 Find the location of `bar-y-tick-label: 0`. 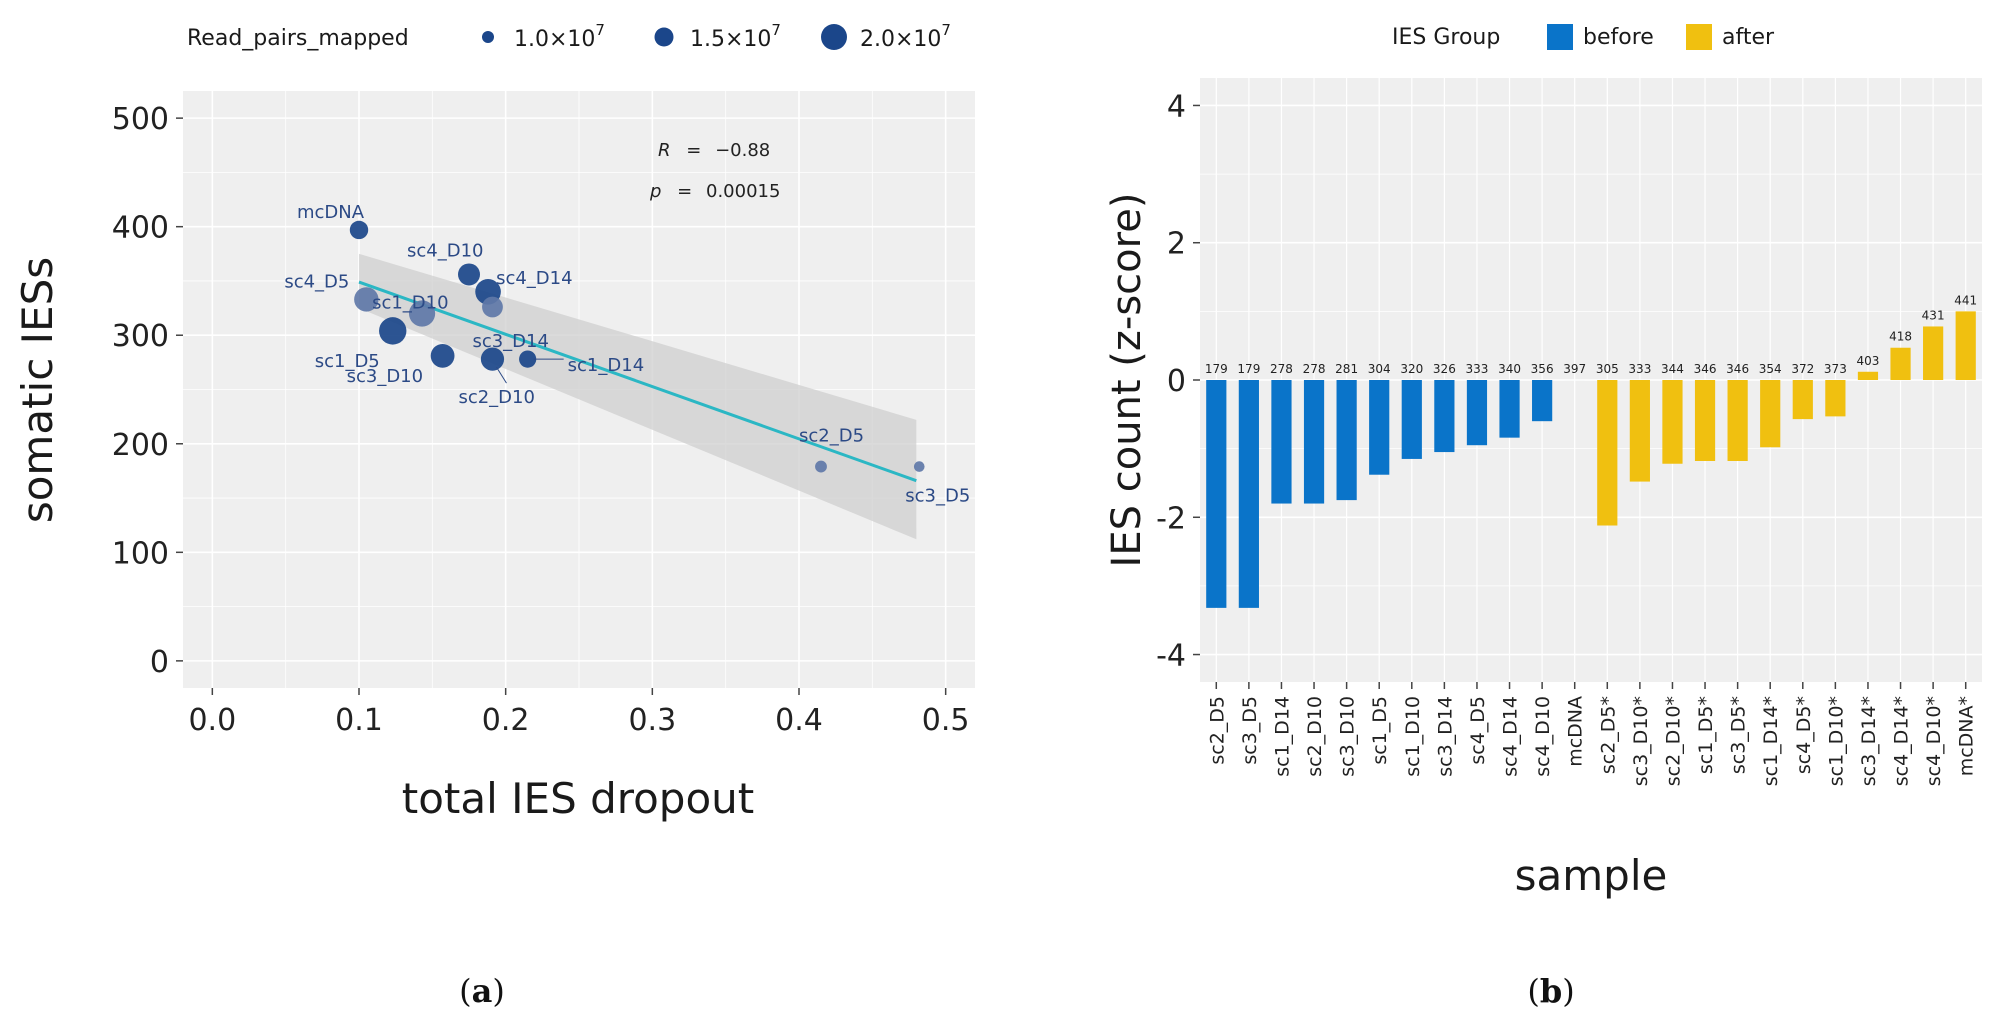

bar-y-tick-label: 0 is located at coordinates (1176, 381).